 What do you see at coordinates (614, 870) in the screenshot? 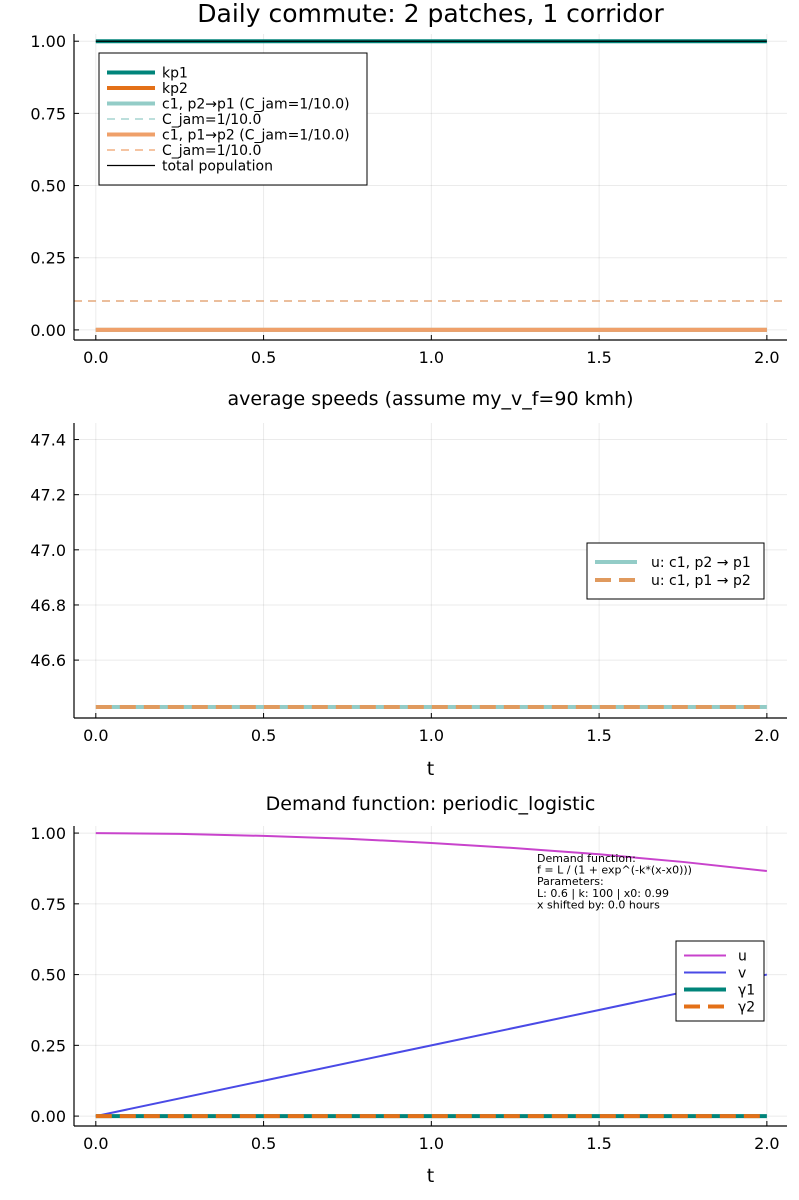
I see `annotation-line: f = L / (1 + exp^(-k*(x-x0)))` at bounding box center [614, 870].